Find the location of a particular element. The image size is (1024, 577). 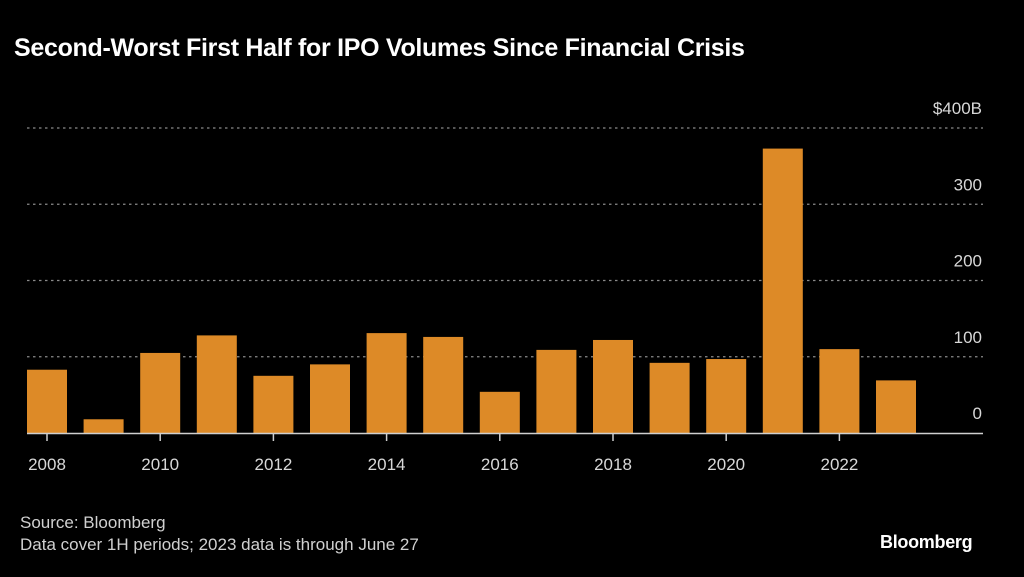

bar-2019 is located at coordinates (669, 397).